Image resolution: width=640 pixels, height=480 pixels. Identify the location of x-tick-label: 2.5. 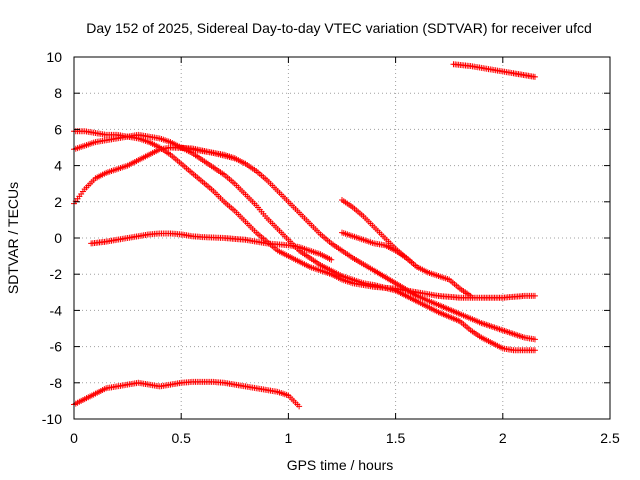
(610, 438).